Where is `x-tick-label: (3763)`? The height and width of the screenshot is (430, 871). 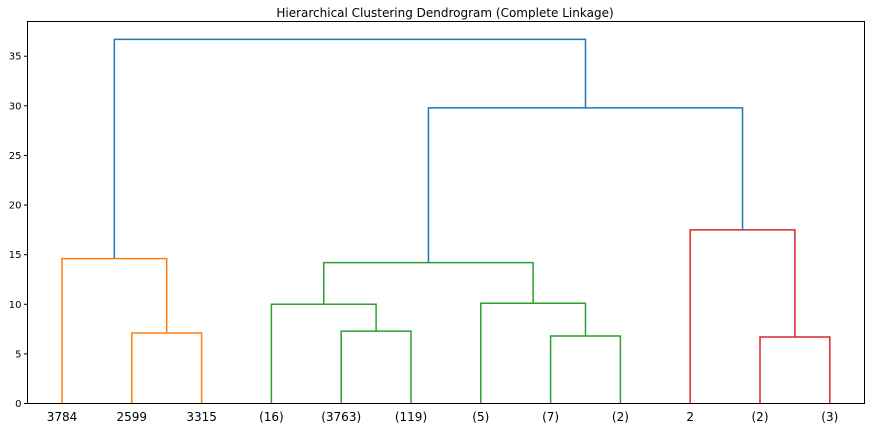 x-tick-label: (3763) is located at coordinates (341, 417).